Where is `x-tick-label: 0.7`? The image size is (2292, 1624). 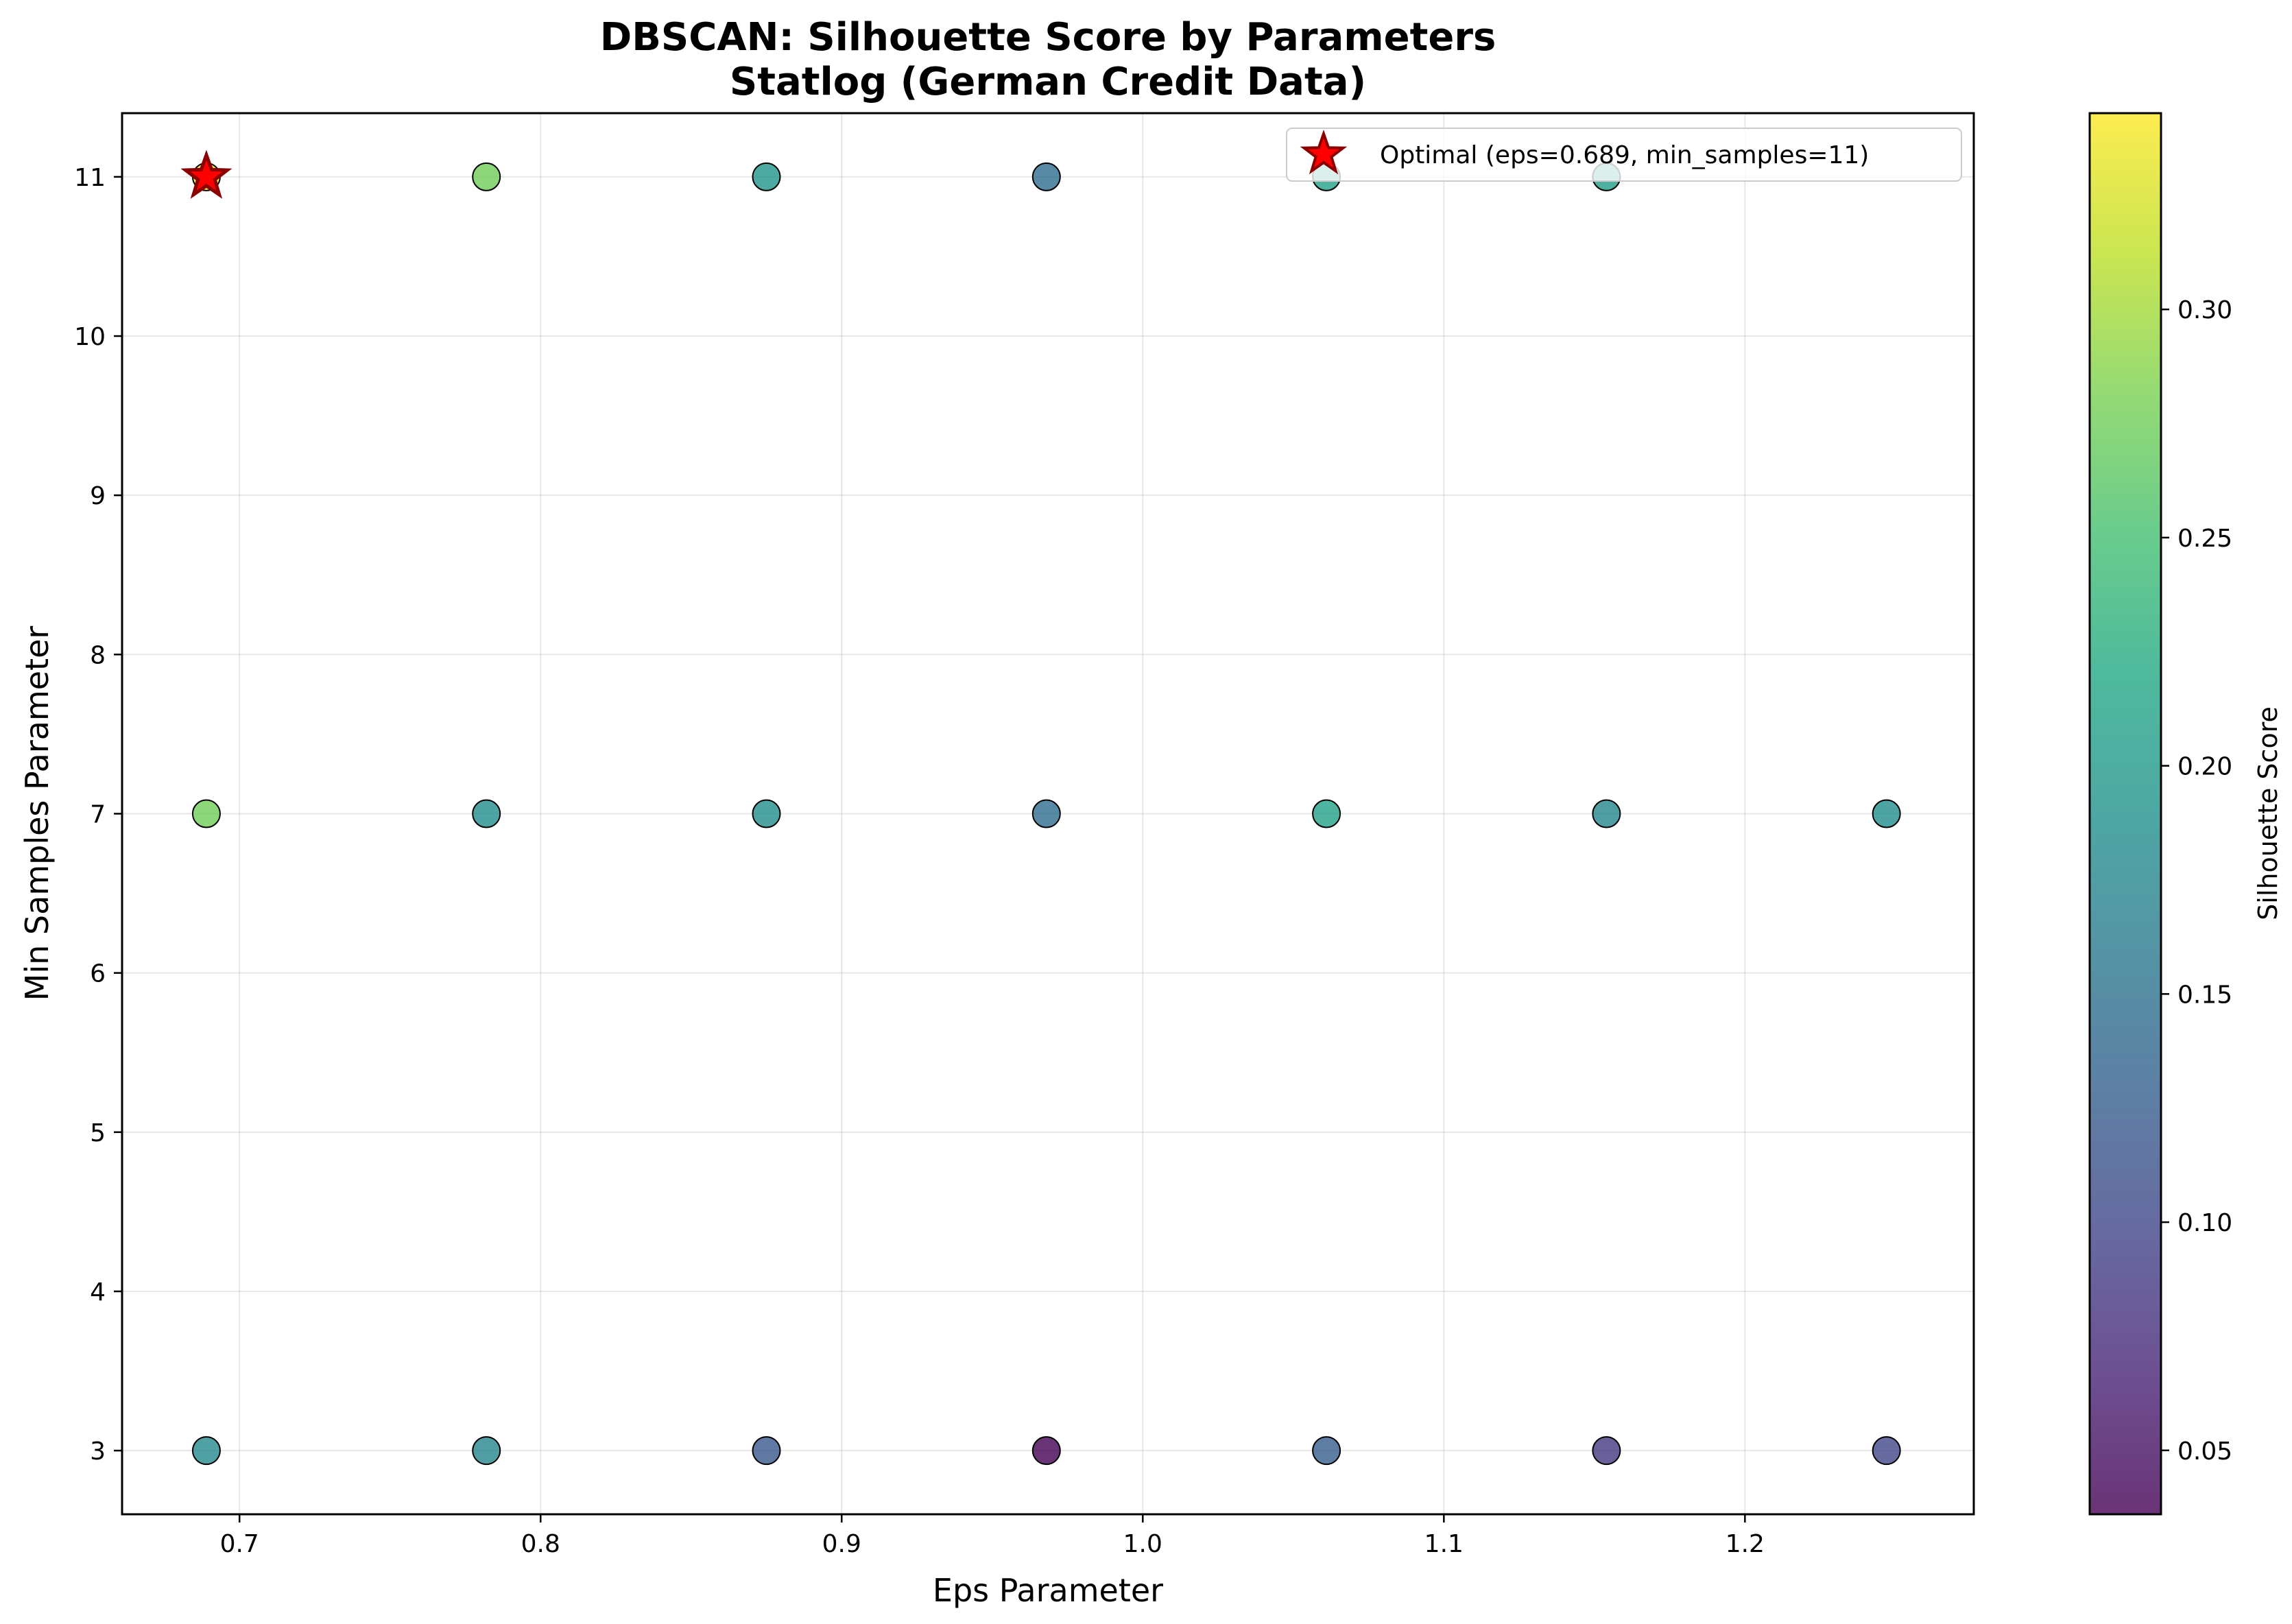 x-tick-label: 0.7 is located at coordinates (239, 1544).